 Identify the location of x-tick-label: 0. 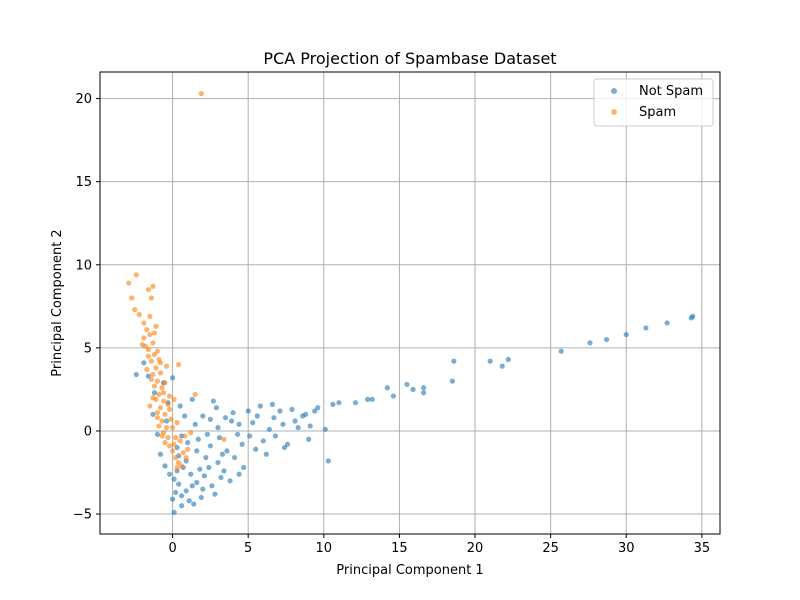
(172, 548).